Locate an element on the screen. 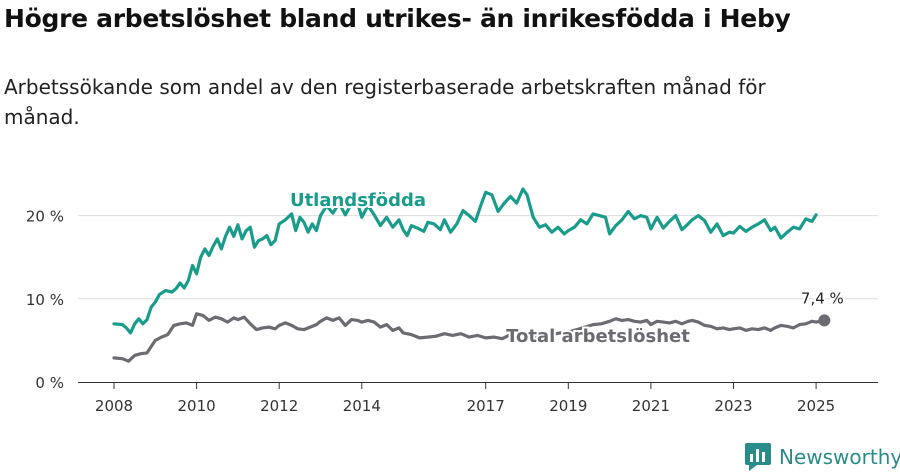  brand-name: Newsworthy is located at coordinates (839, 457).